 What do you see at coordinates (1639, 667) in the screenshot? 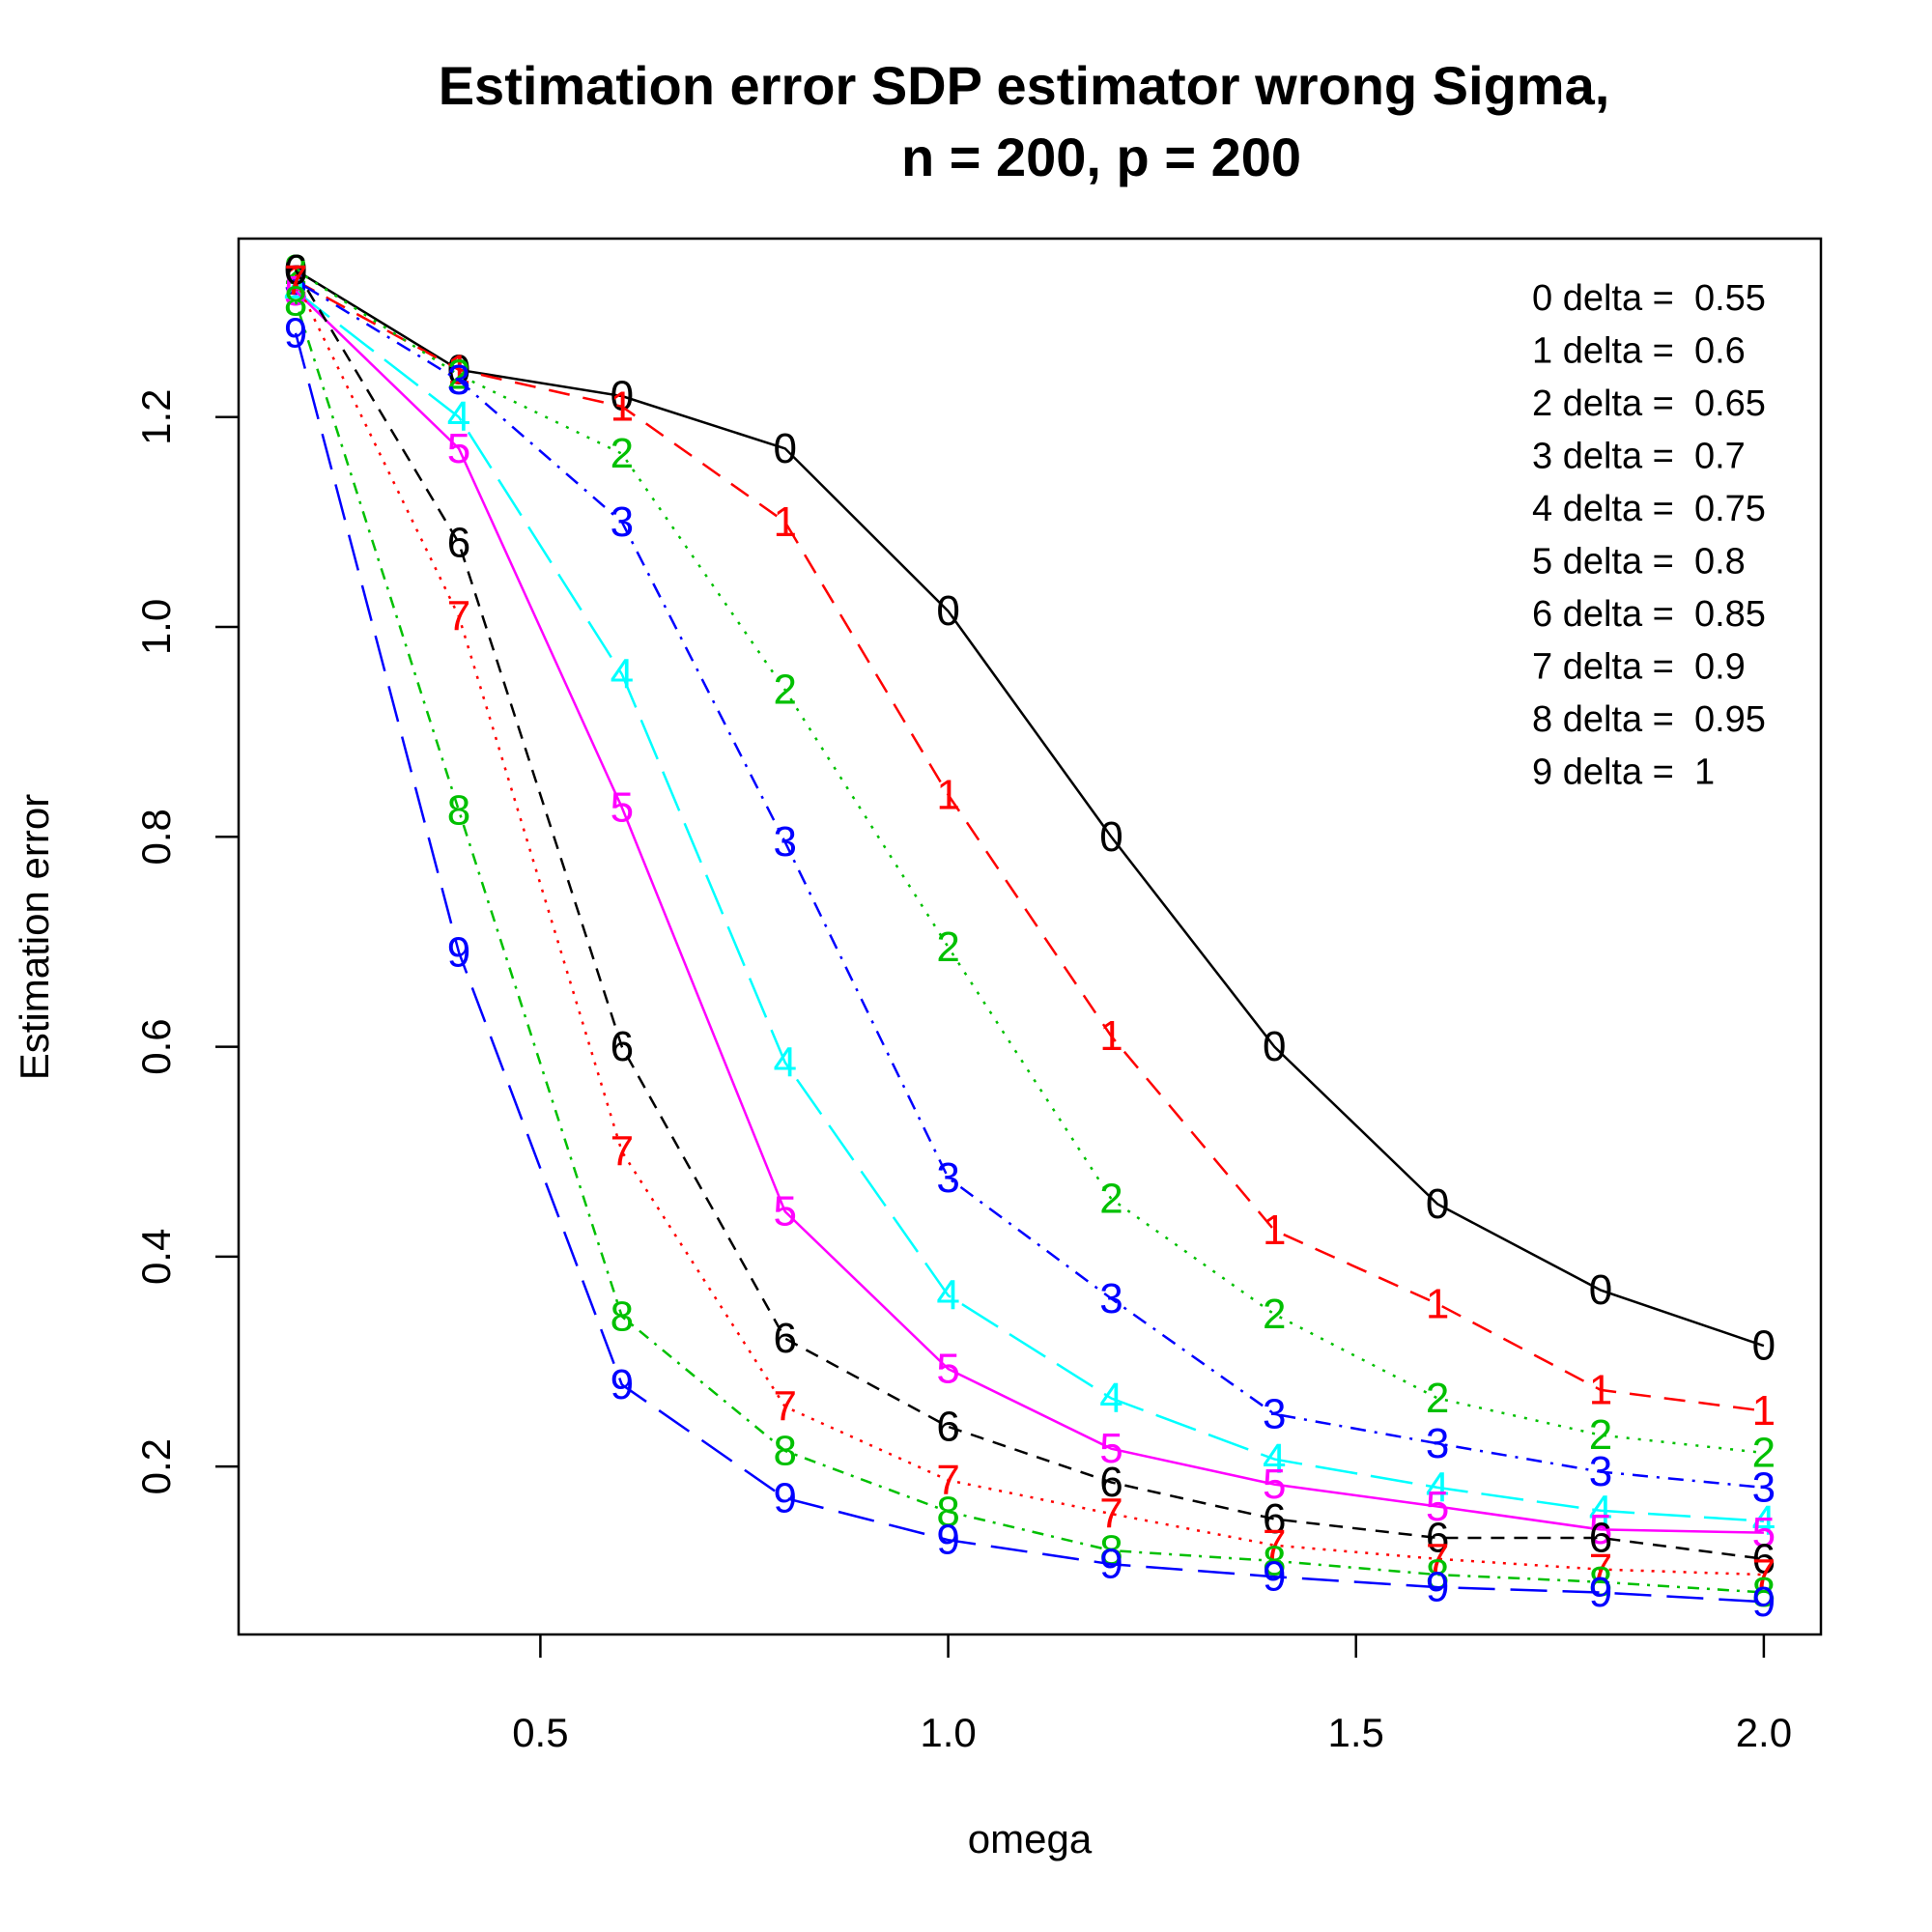
I see `legend-entry-7: 7 delta = 0.9` at bounding box center [1639, 667].